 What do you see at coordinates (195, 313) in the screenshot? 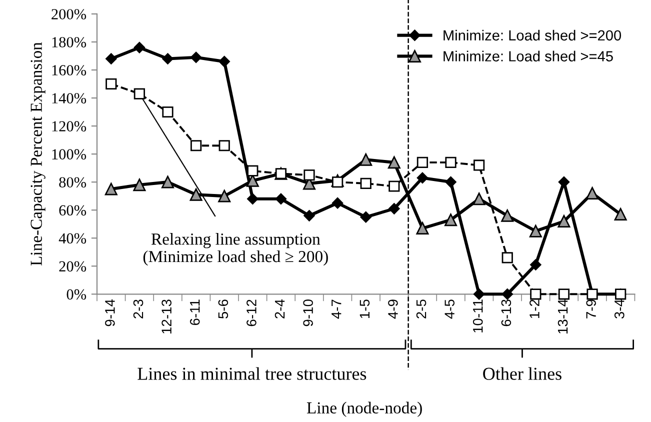
I see `x-tick-label: 6-11` at bounding box center [195, 313].